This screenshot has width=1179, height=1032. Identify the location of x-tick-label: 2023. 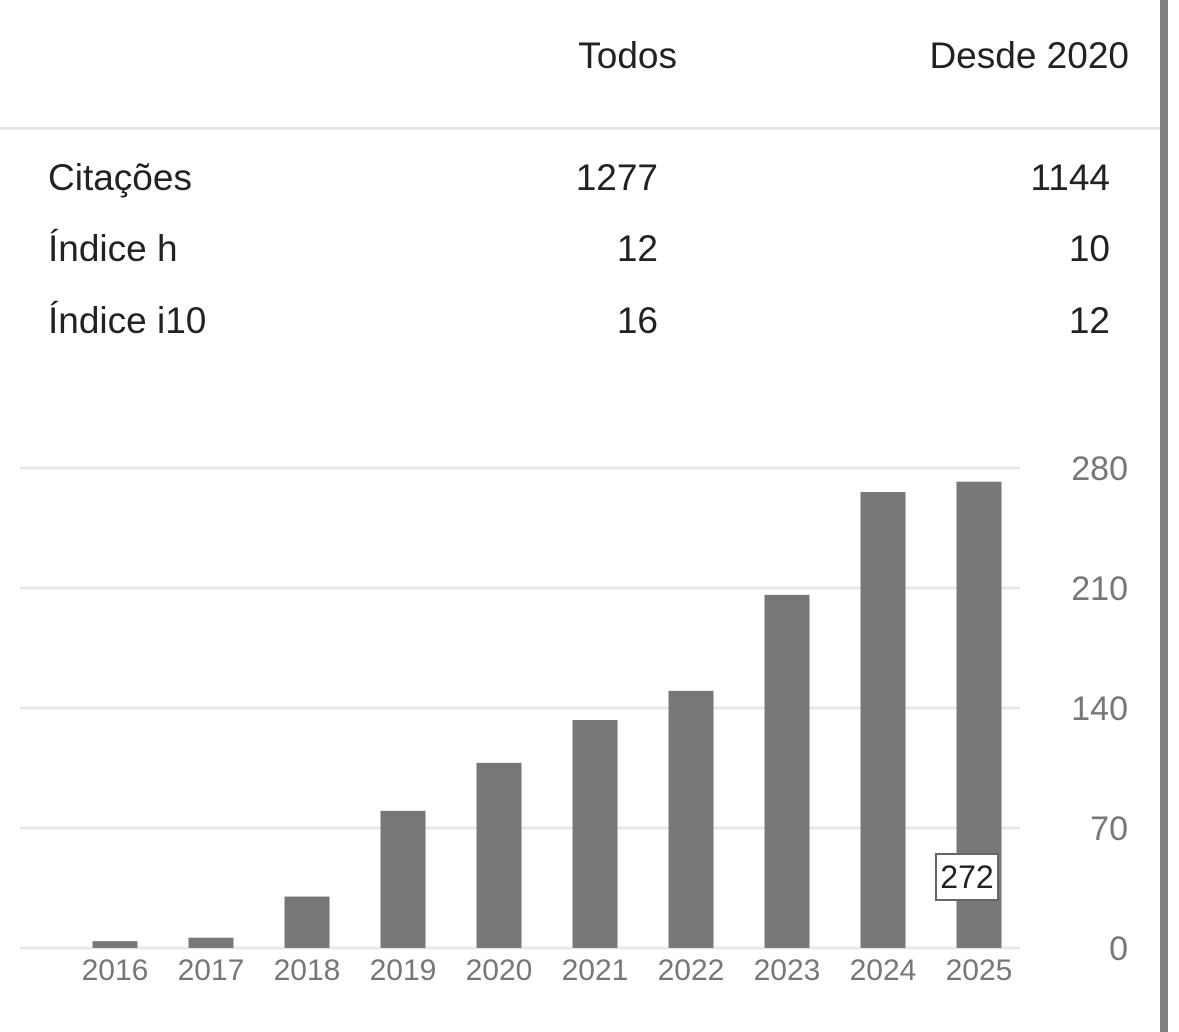
(787, 970).